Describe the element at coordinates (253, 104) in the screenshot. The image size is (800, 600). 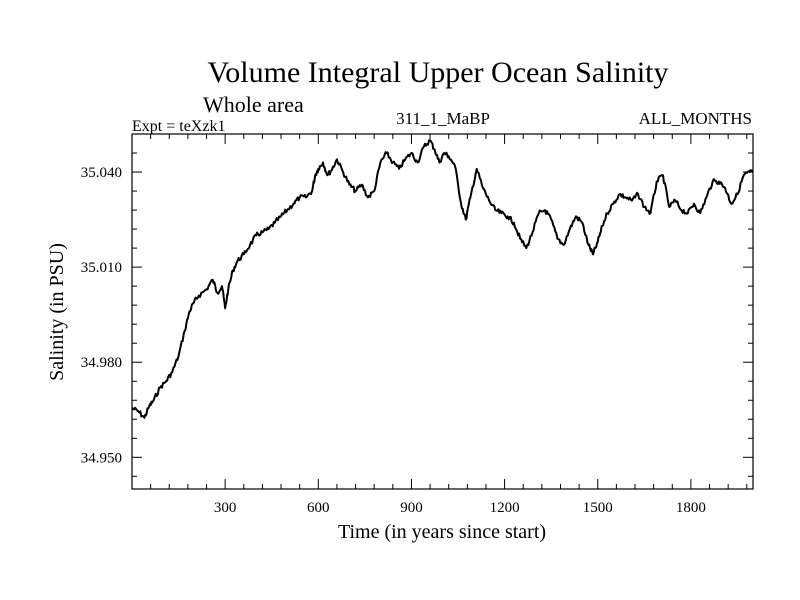
I see `chart-subtitle: Whole area` at that location.